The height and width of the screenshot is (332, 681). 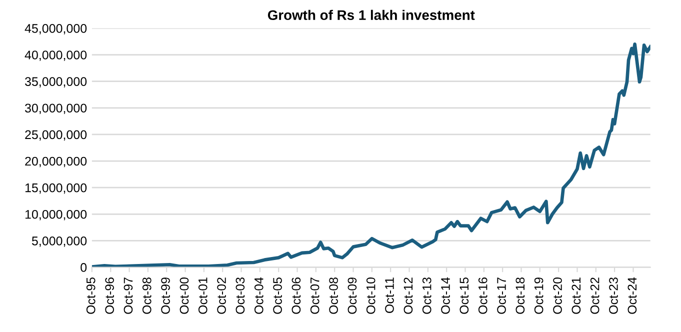 I want to click on x-tick-label: Oct-96, so click(x=109, y=296).